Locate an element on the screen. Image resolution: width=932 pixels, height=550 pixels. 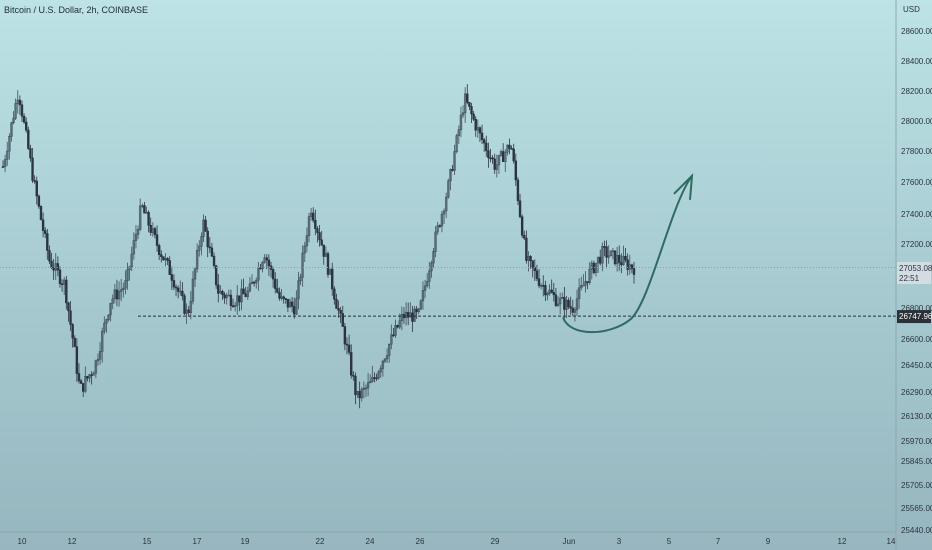
time-tick-label: 26 is located at coordinates (420, 541).